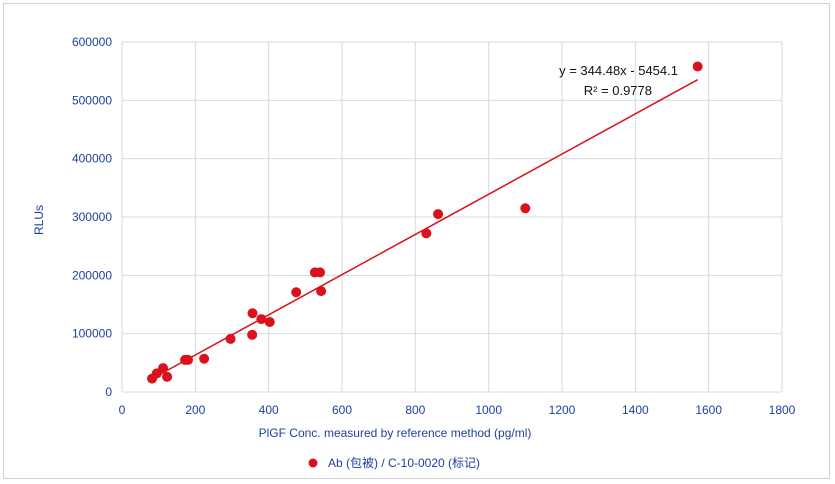 Image resolution: width=835 pixels, height=484 pixels. What do you see at coordinates (635, 410) in the screenshot?
I see `x-tick-label: 1400` at bounding box center [635, 410].